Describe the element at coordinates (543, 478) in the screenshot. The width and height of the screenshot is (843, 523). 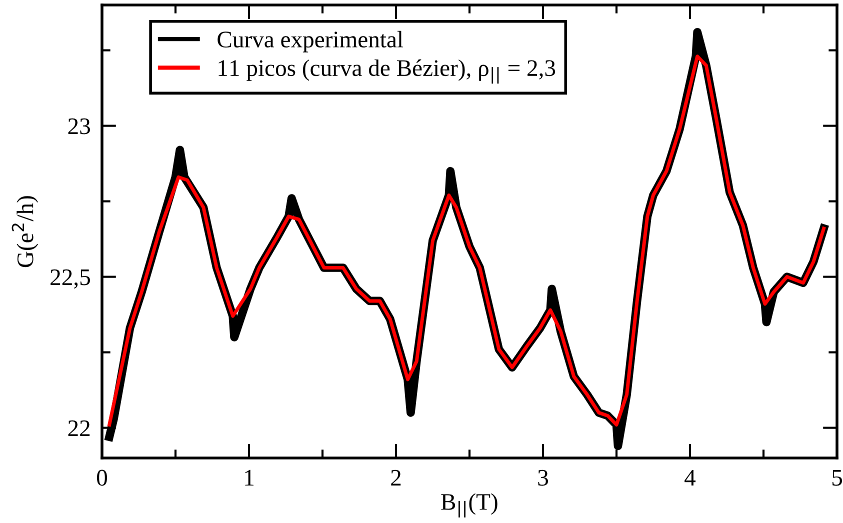
I see `x-tick-label: 3` at that location.